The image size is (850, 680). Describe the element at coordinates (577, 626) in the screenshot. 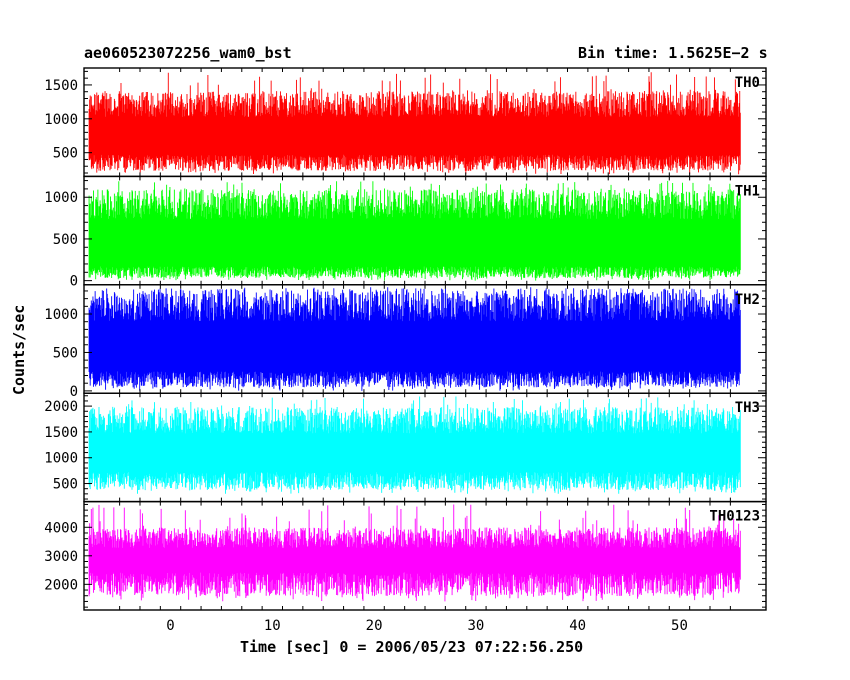

I see `x-tick-label: 40` at that location.